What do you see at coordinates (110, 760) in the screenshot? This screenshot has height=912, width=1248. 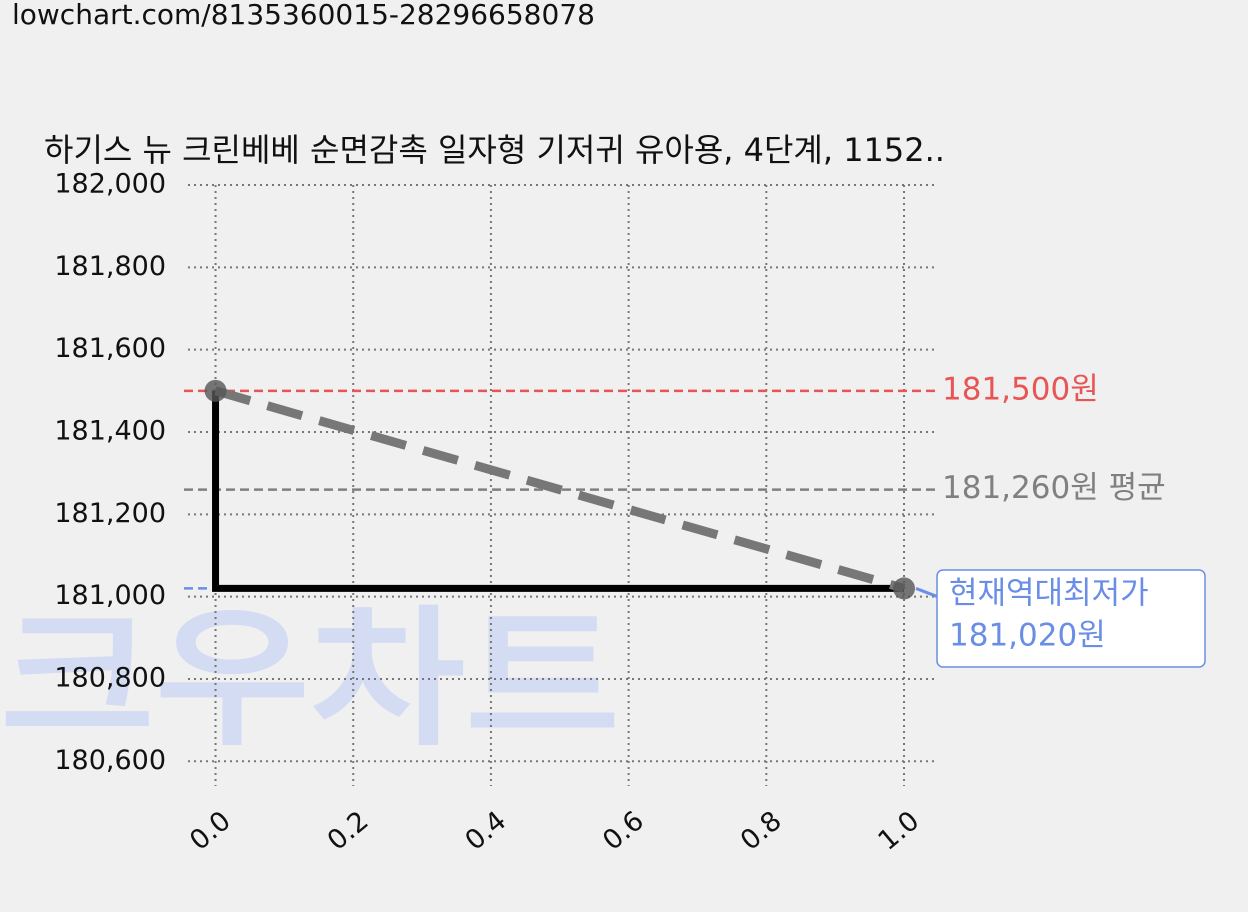 I see `y-tick-label: 180,600` at bounding box center [110, 760].